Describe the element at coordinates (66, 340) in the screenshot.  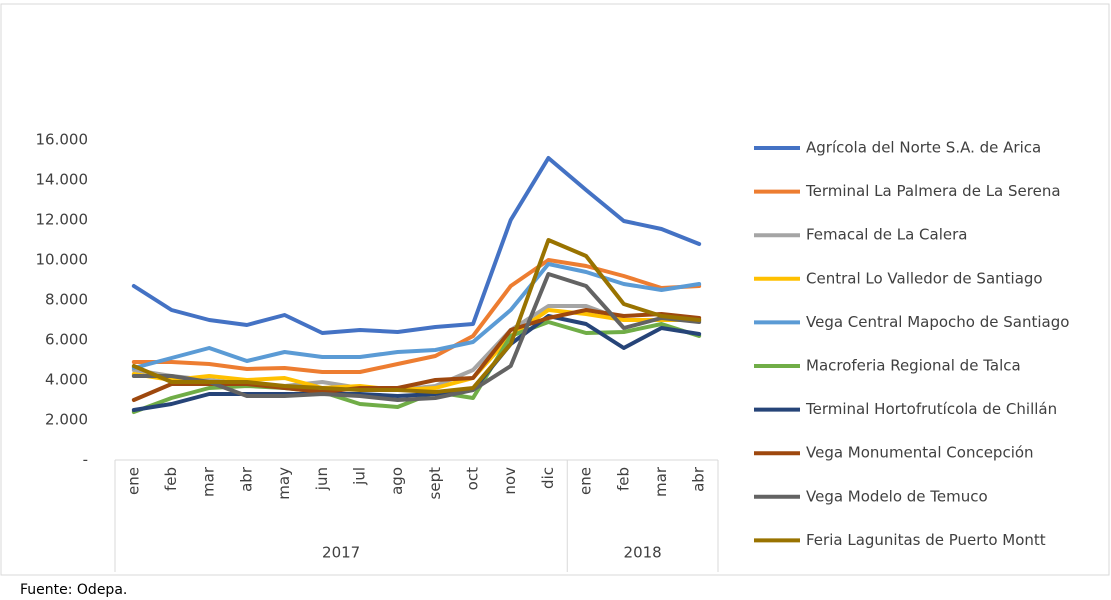
I see `y-tick-label: 6.000` at that location.